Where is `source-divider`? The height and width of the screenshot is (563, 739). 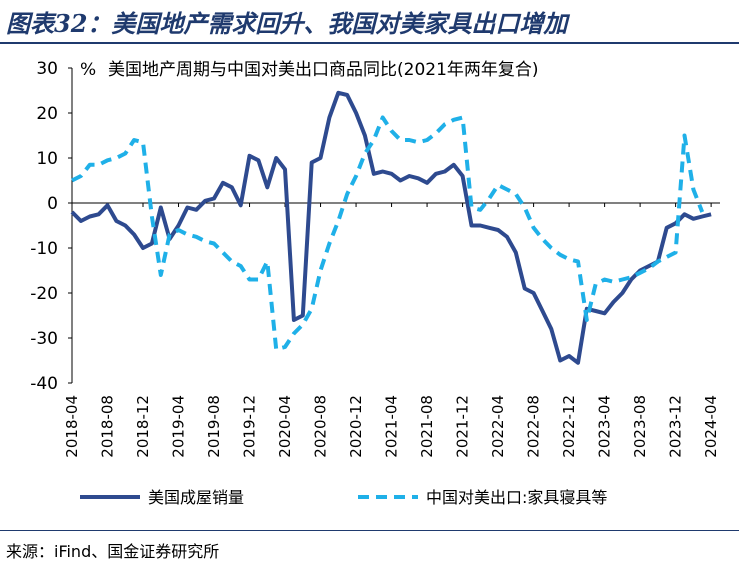 source-divider is located at coordinates (369, 530).